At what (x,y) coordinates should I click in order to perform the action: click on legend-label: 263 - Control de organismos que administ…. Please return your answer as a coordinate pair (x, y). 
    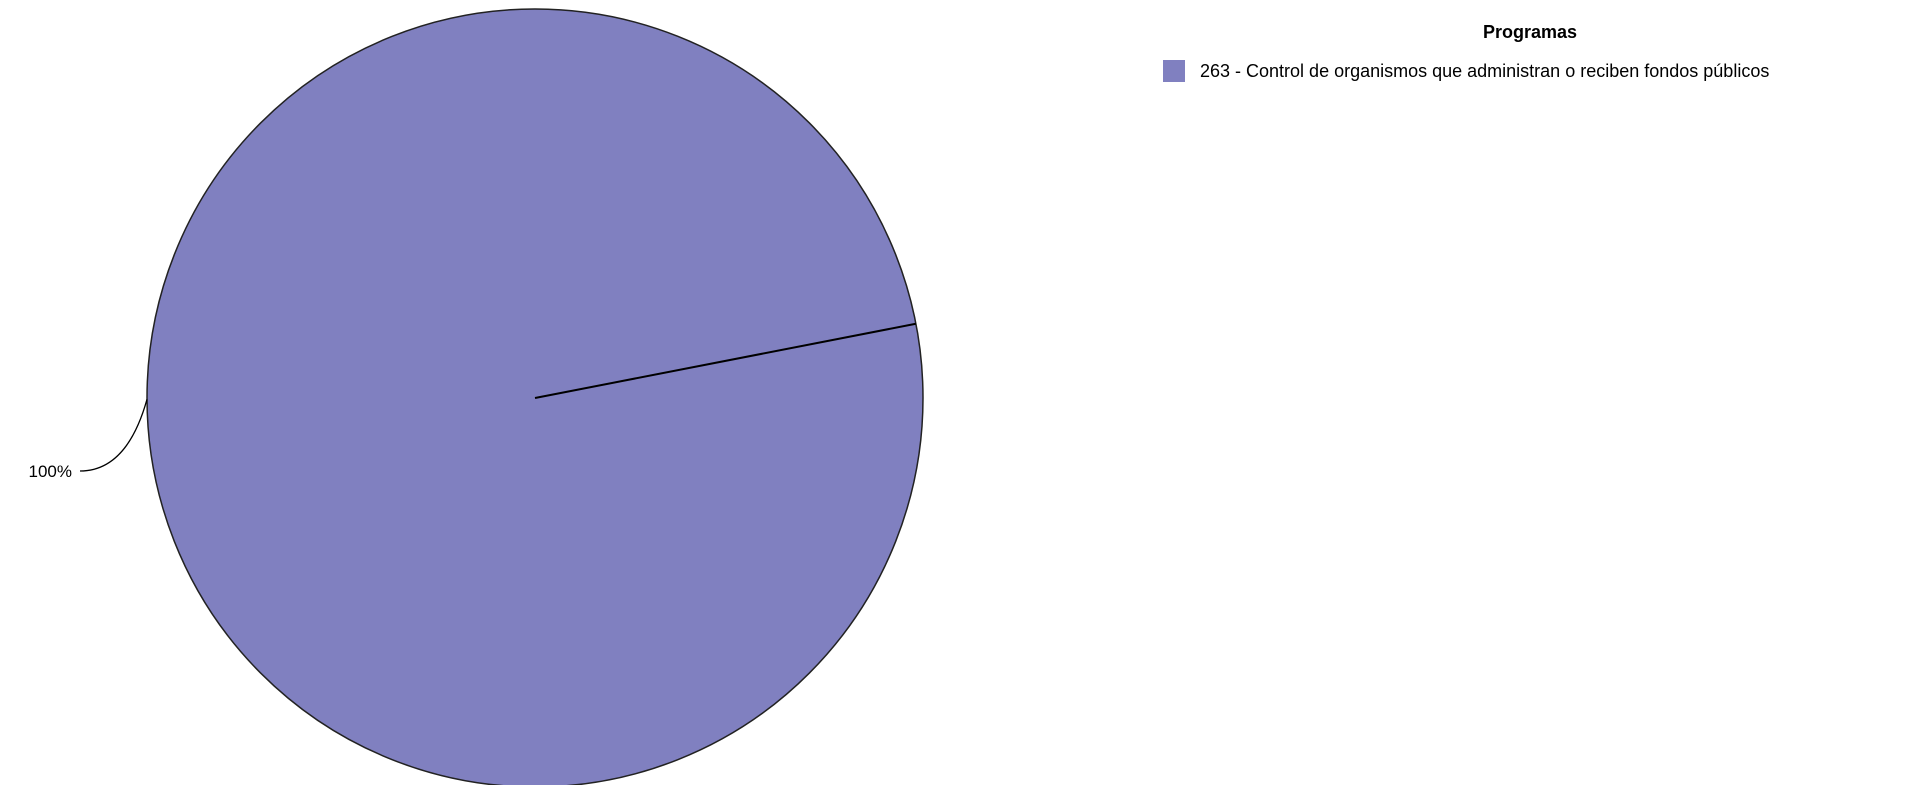
    Looking at the image, I should click on (1484, 71).